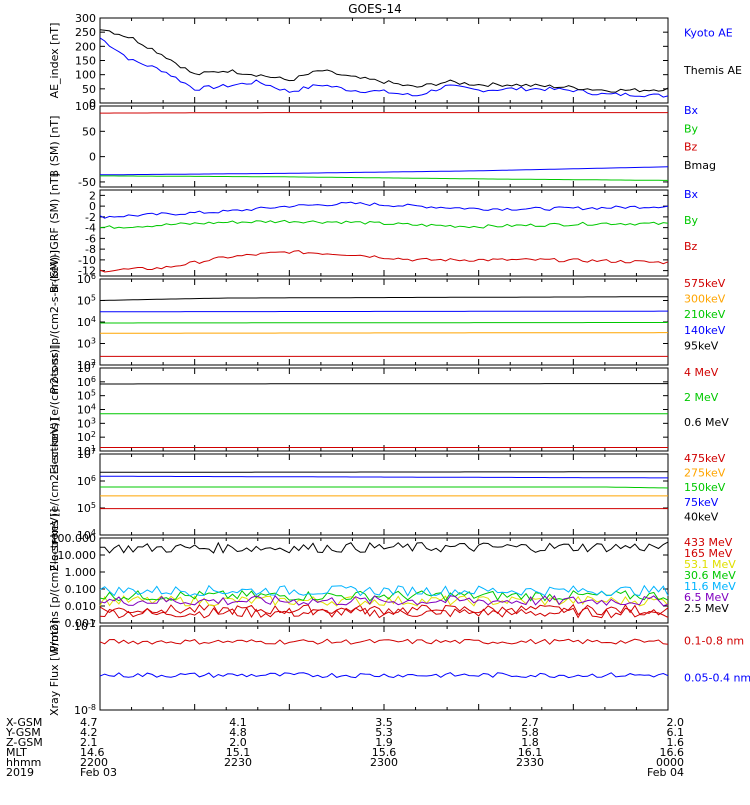 The width and height of the screenshot is (750, 805). What do you see at coordinates (54, 668) in the screenshot?
I see `y-axis-label: Xray Flux [W/m2]` at bounding box center [54, 668].